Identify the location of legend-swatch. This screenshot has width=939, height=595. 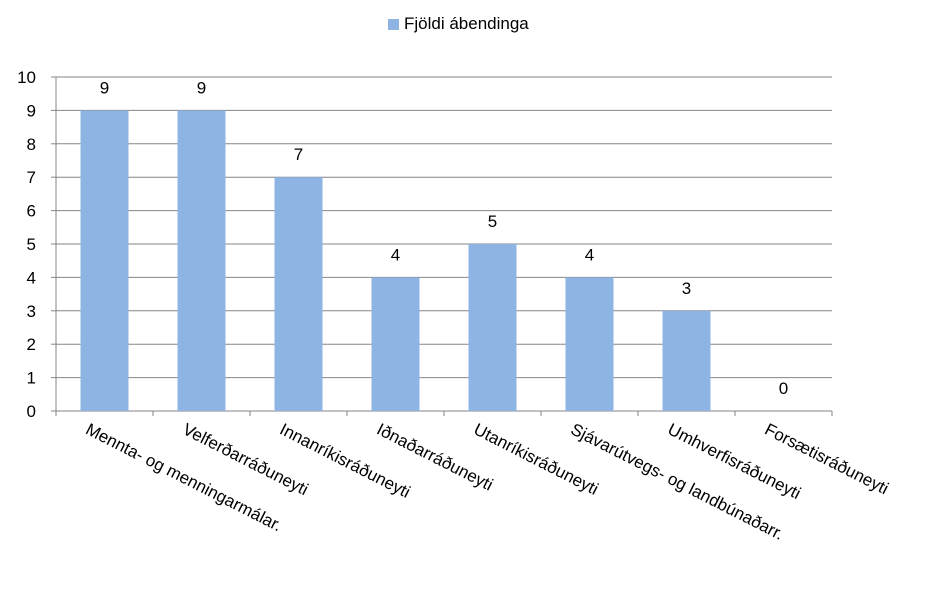
(393, 24).